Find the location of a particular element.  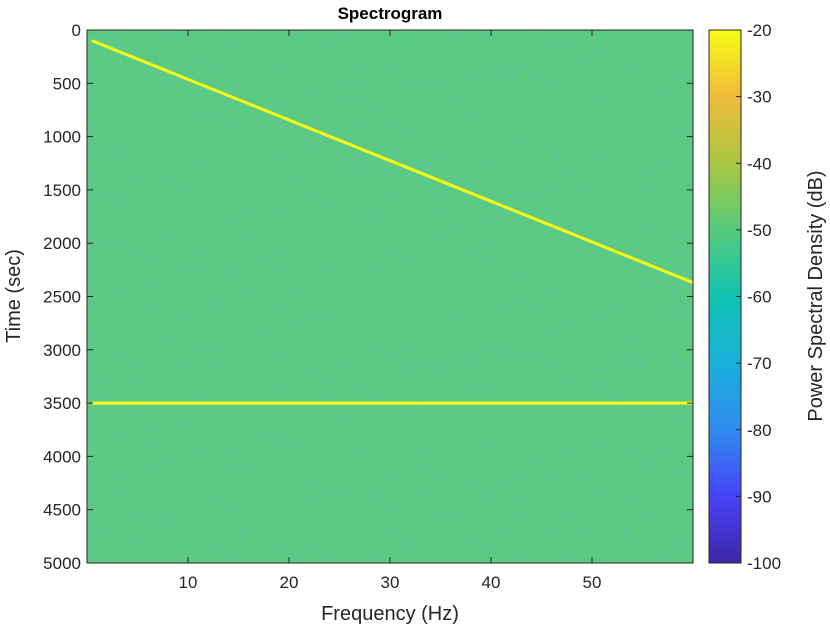

colorbar-tick-label: -100 is located at coordinates (764, 563).